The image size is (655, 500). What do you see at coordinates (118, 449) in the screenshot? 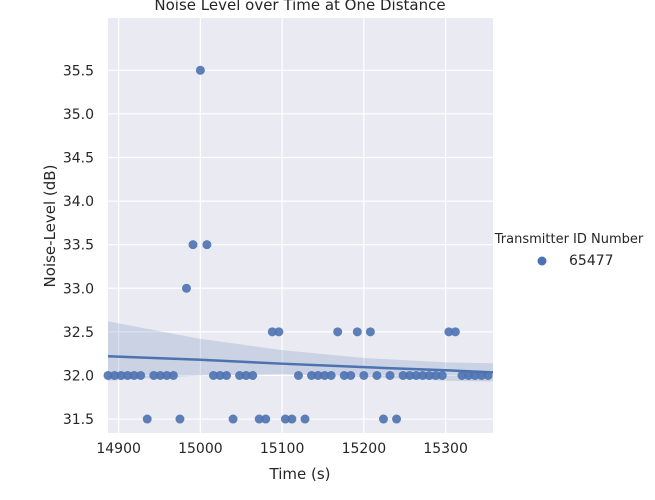
I see `x-tick-label-0: 14900` at bounding box center [118, 449].